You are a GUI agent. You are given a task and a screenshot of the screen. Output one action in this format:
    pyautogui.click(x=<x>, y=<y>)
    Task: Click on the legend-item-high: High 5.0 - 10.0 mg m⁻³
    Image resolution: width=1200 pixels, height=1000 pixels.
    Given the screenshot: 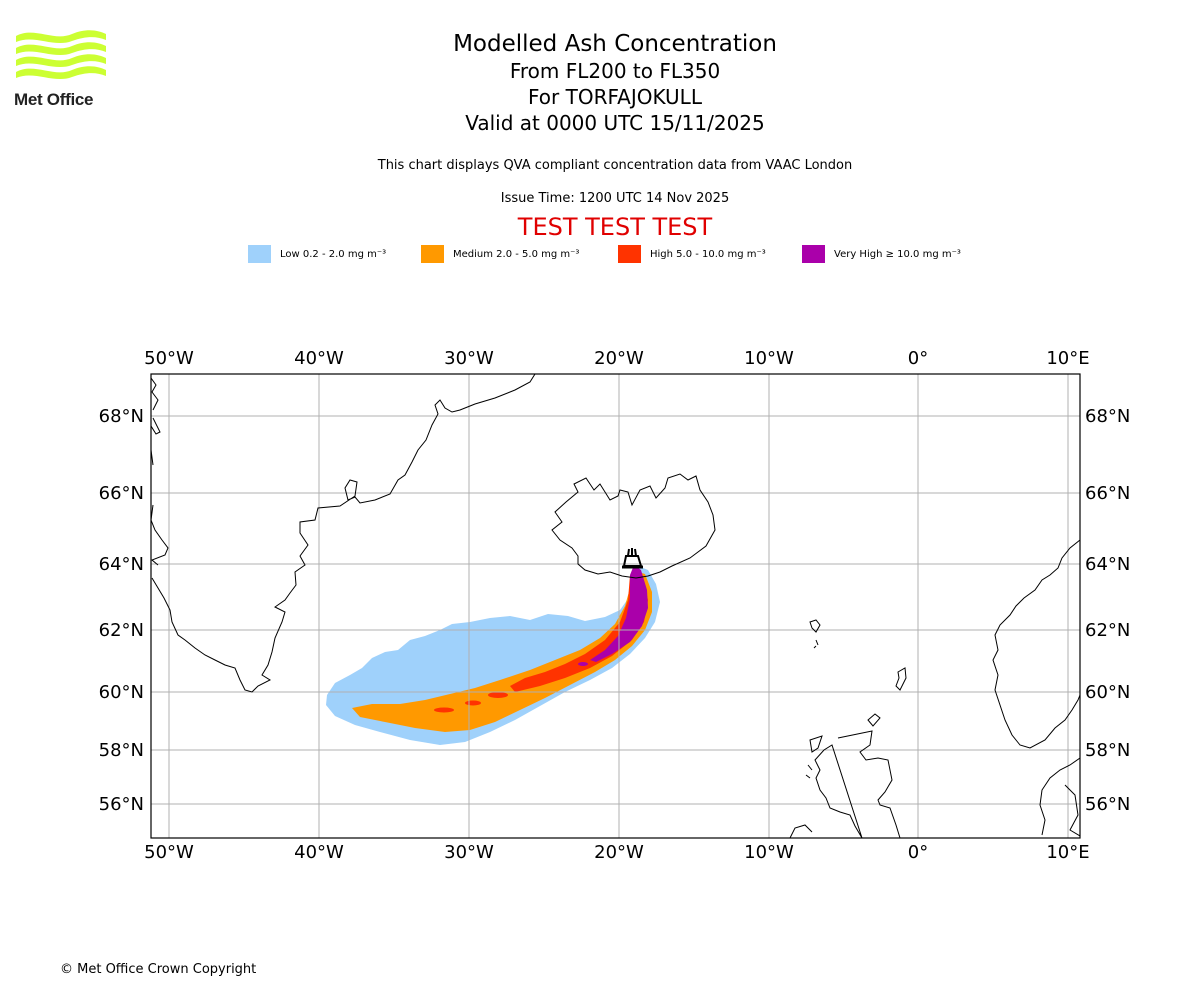 What is the action you would take?
    pyautogui.click(x=692, y=254)
    